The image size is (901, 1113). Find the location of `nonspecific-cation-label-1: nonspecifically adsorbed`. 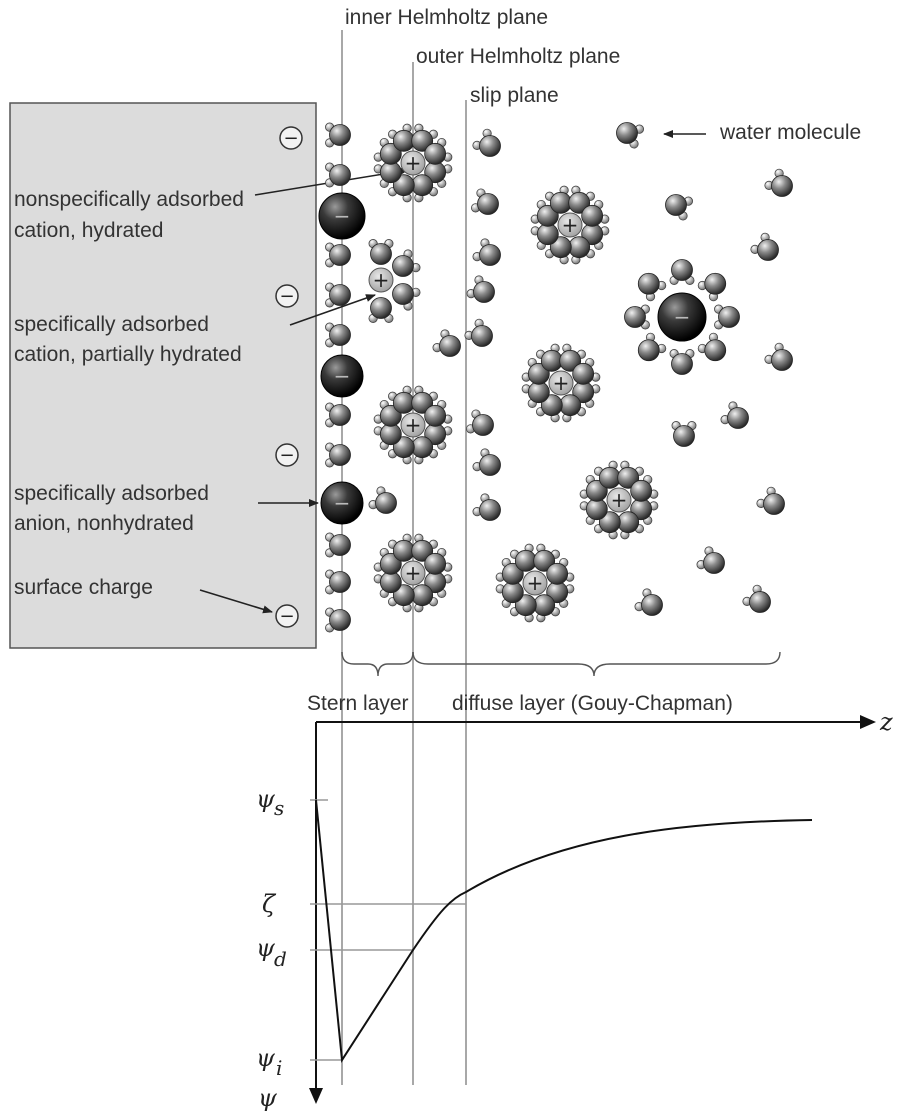

nonspecific-cation-label-1: nonspecifically adsorbed is located at coordinates (129, 199).